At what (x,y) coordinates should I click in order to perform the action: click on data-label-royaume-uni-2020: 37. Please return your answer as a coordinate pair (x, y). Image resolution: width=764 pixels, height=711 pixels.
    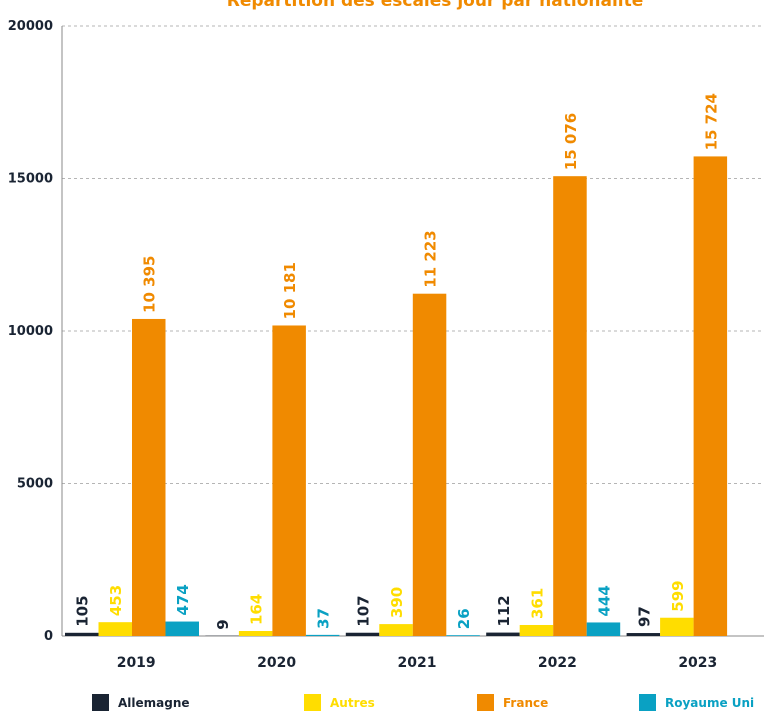
    Looking at the image, I should click on (324, 618).